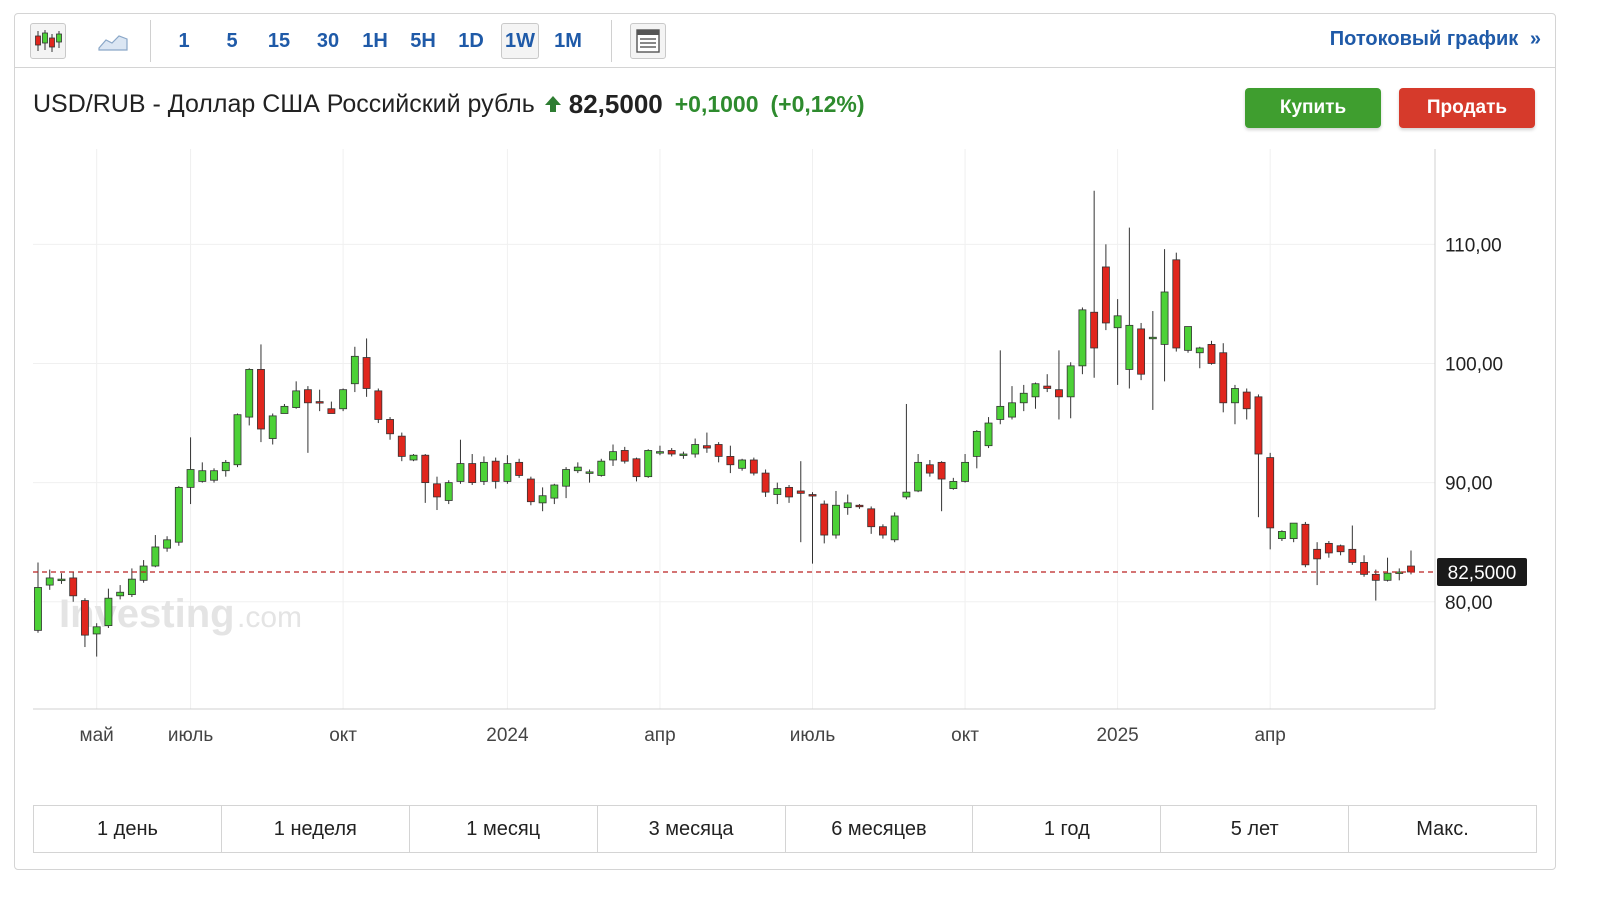 The image size is (1600, 904). Describe the element at coordinates (552, 103) in the screenshot. I see `up-arrow-icon` at that location.